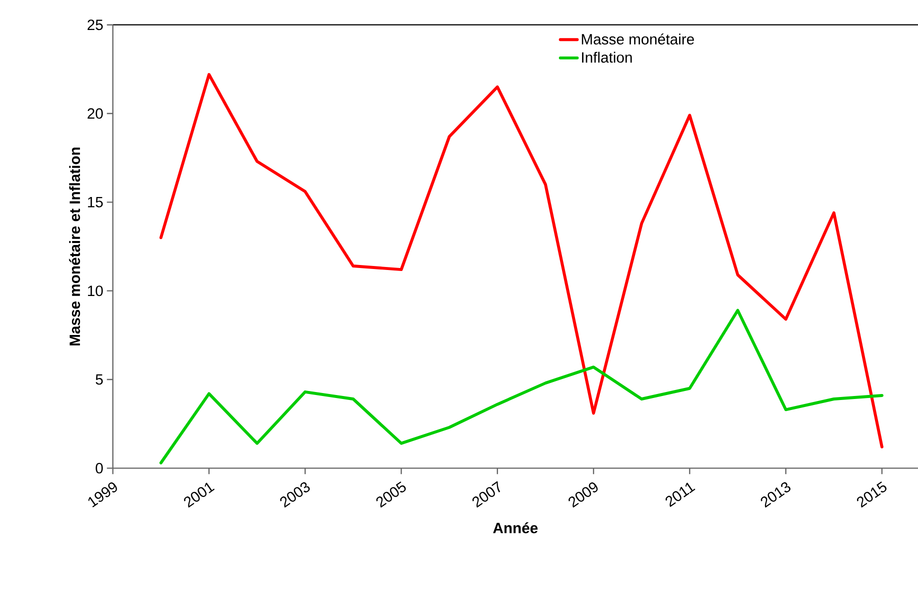  Describe the element at coordinates (99, 468) in the screenshot. I see `y-tick-label: 0` at that location.